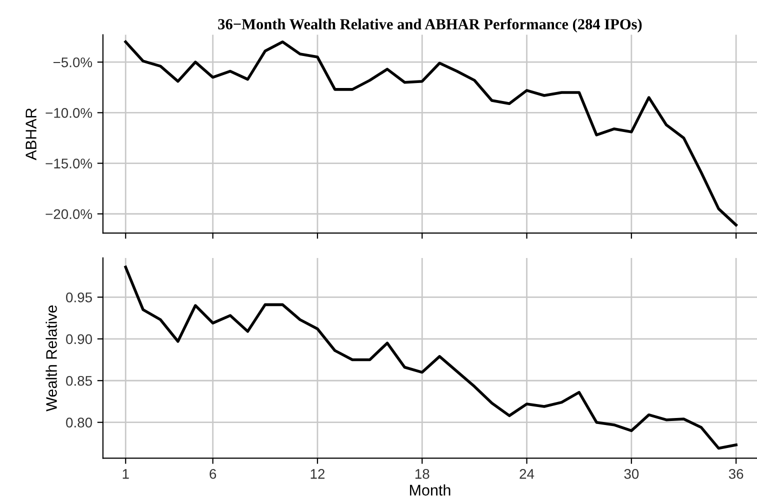 The width and height of the screenshot is (757, 497). I want to click on y-tick-label: −5.0%, so click(72, 62).